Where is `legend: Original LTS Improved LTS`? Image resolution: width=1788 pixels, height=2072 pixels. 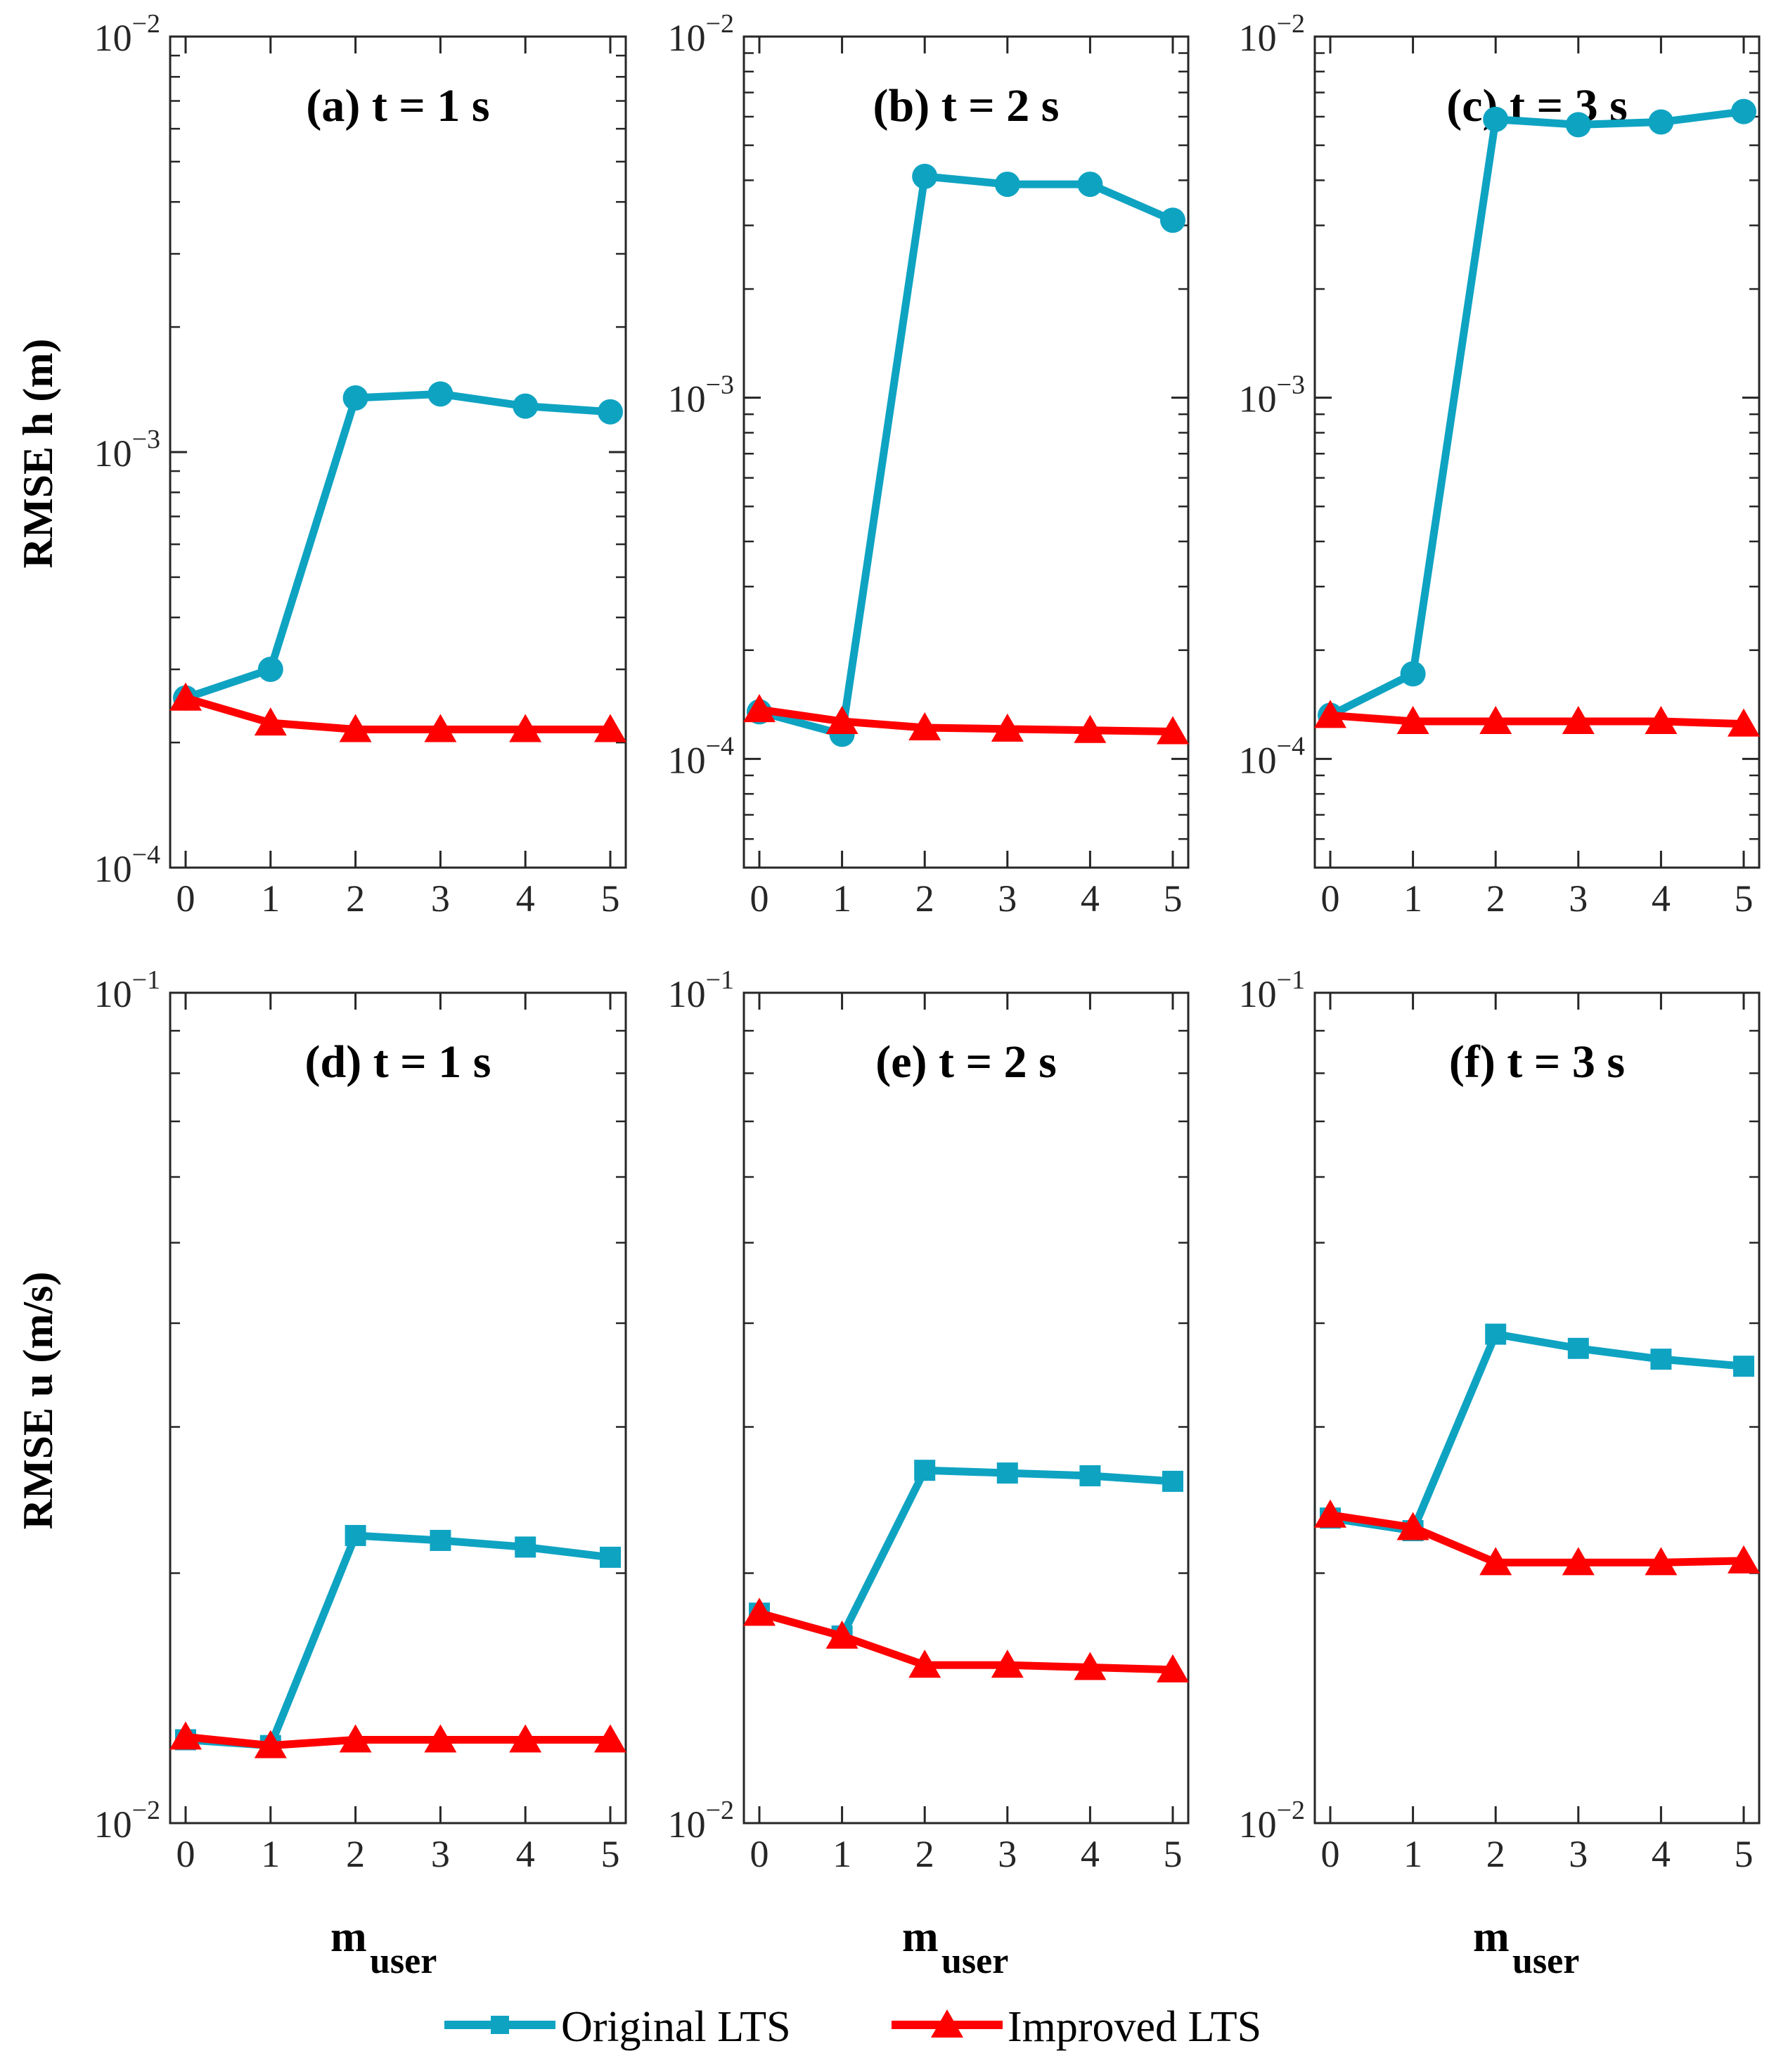 legend: Original LTS Improved LTS is located at coordinates (852, 2027).